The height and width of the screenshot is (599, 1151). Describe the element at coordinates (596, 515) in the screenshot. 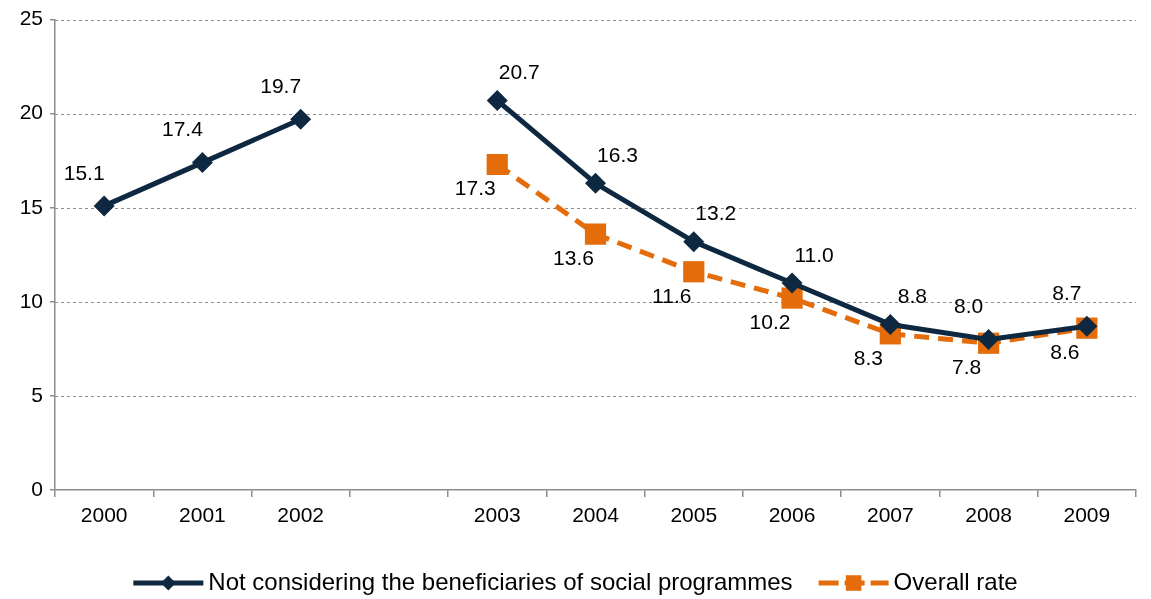

I see `x-tick-label: 2004` at that location.